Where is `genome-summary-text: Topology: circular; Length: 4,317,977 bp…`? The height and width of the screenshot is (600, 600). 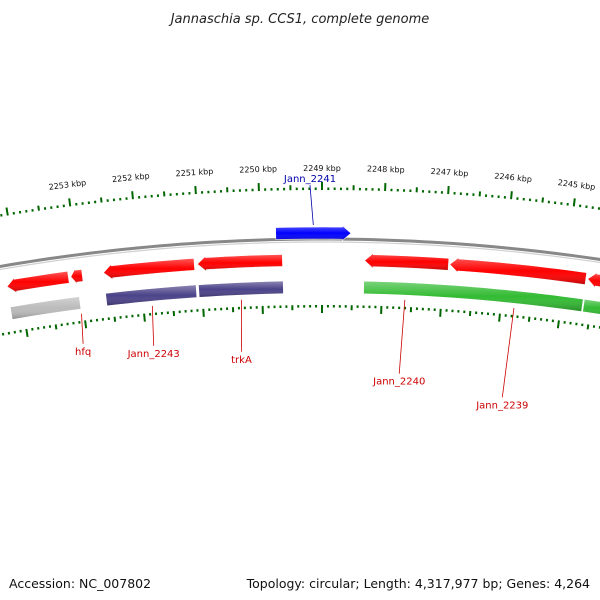
genome-summary-text: Topology: circular; Length: 4,317,977 bp… is located at coordinates (418, 583).